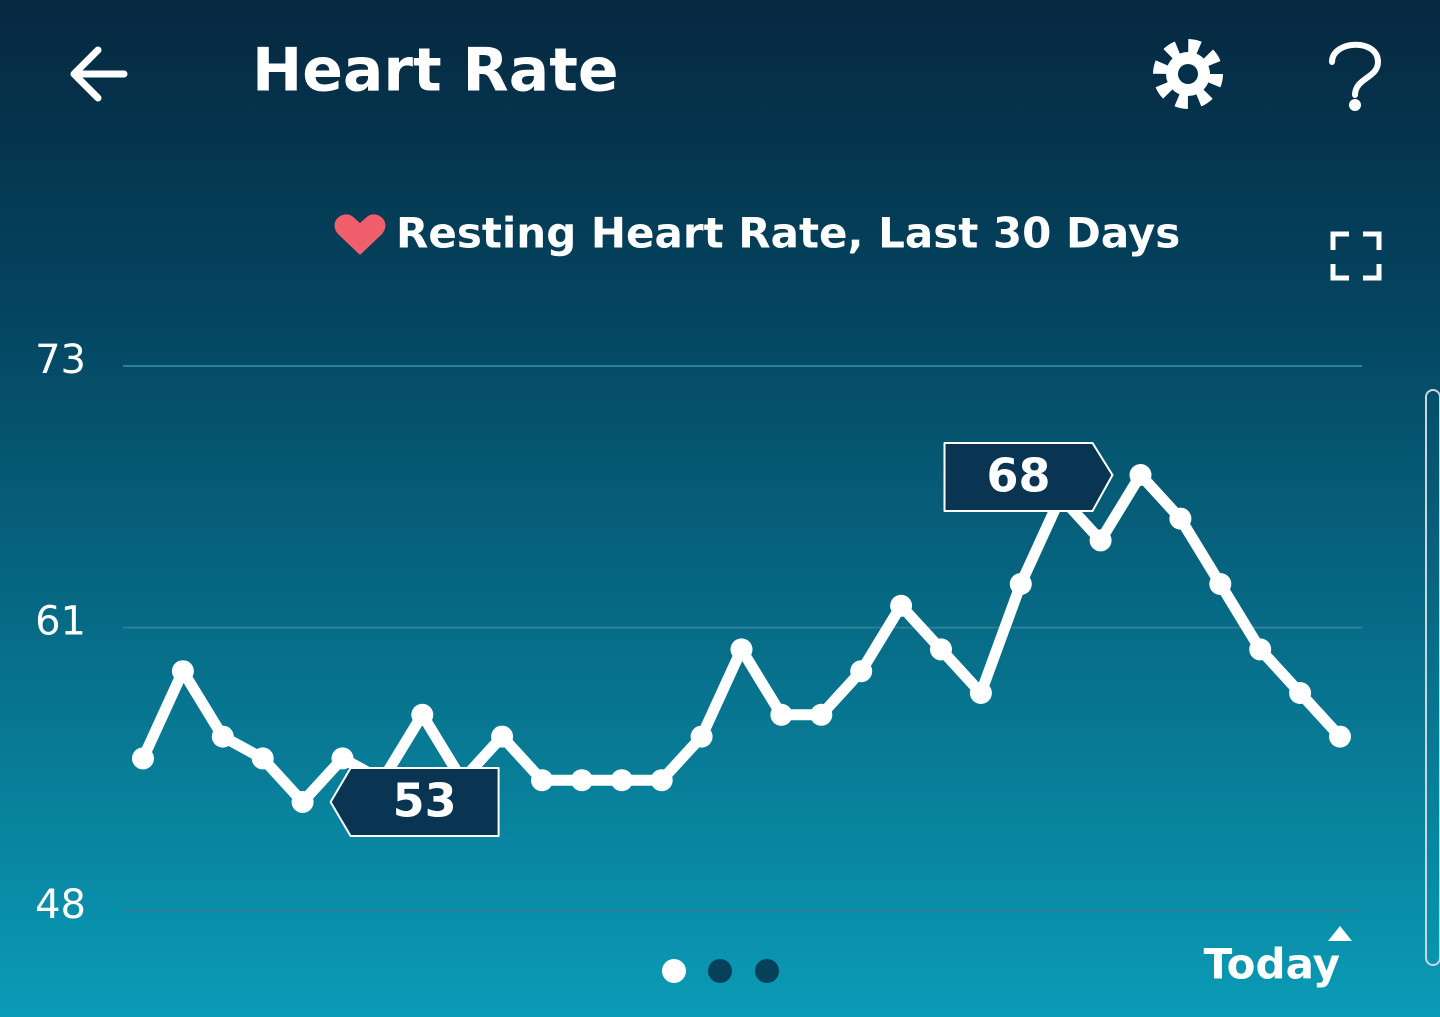 This screenshot has width=1440, height=1017. I want to click on value-label: 53, so click(425, 801).